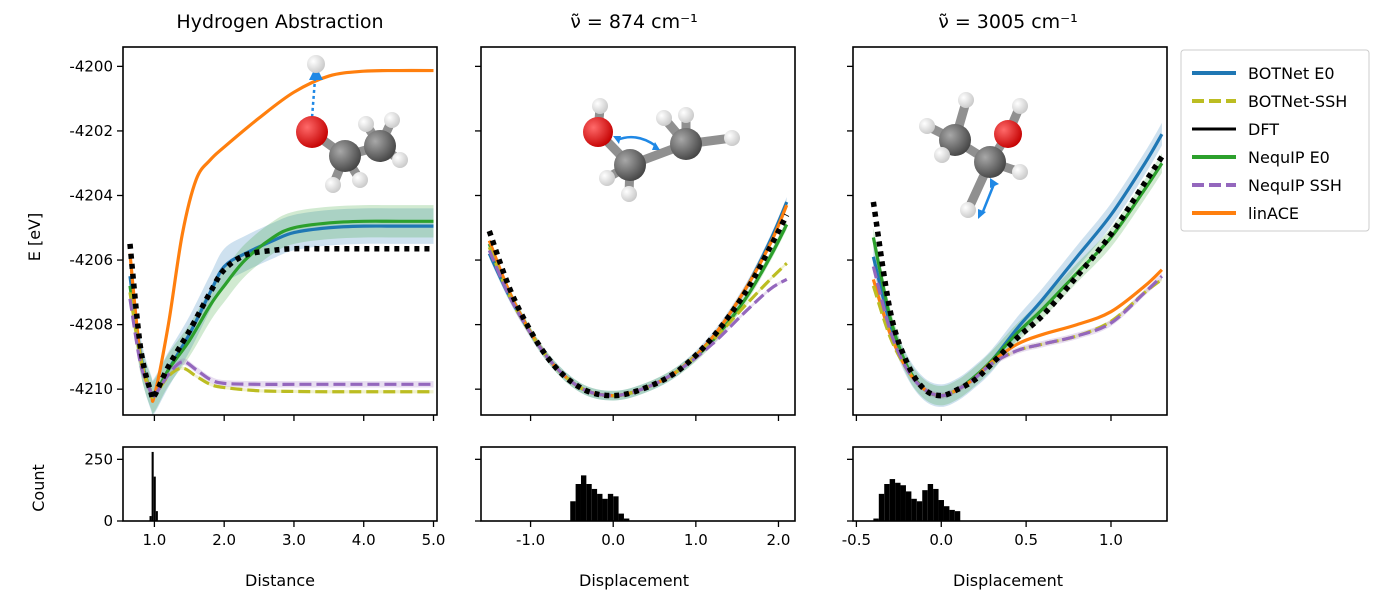 The image size is (1374, 593). I want to click on x-tick-label: -1.0, so click(530, 540).